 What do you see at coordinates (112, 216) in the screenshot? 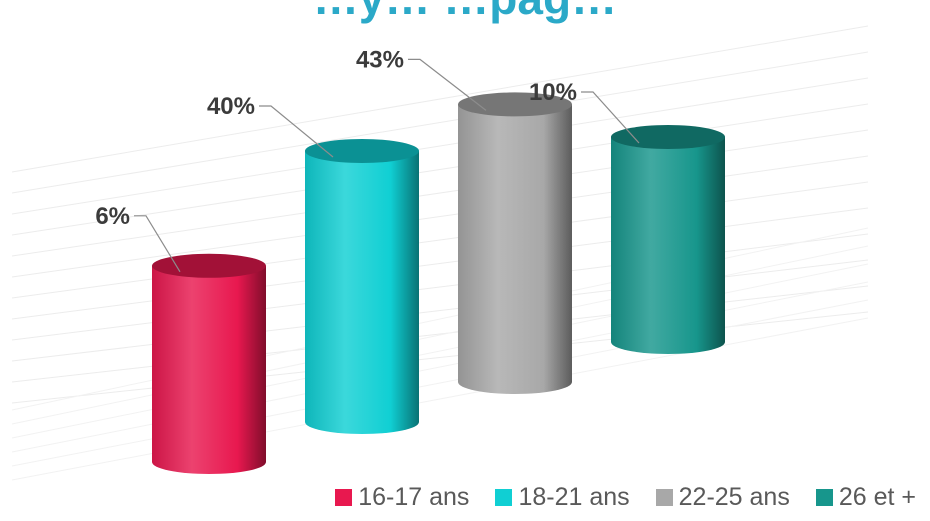
I see `data-label: 6%` at bounding box center [112, 216].